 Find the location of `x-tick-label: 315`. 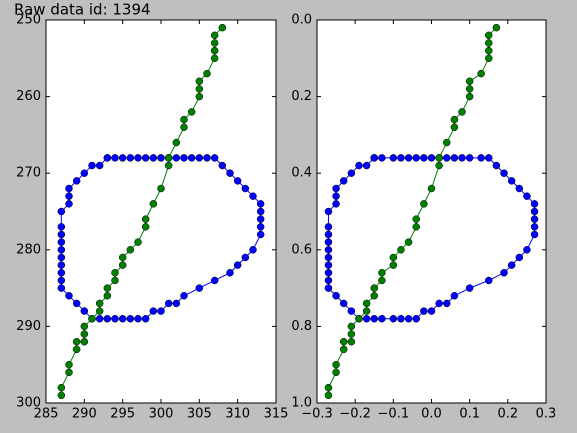

x-tick-label: 315 is located at coordinates (276, 414).